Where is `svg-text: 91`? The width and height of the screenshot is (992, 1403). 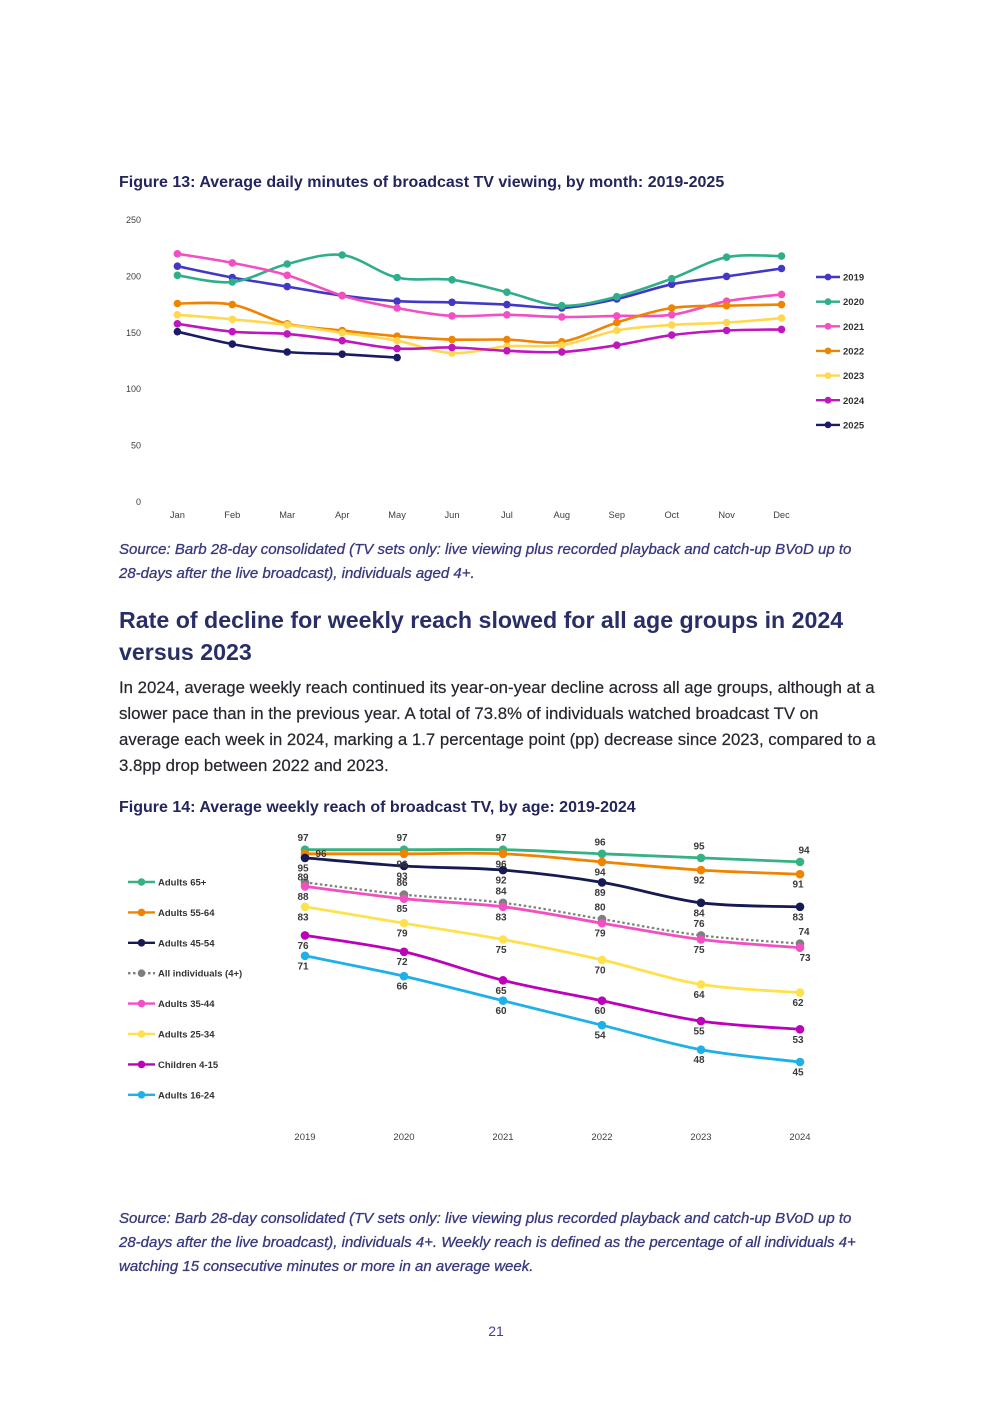 svg-text: 91 is located at coordinates (798, 885).